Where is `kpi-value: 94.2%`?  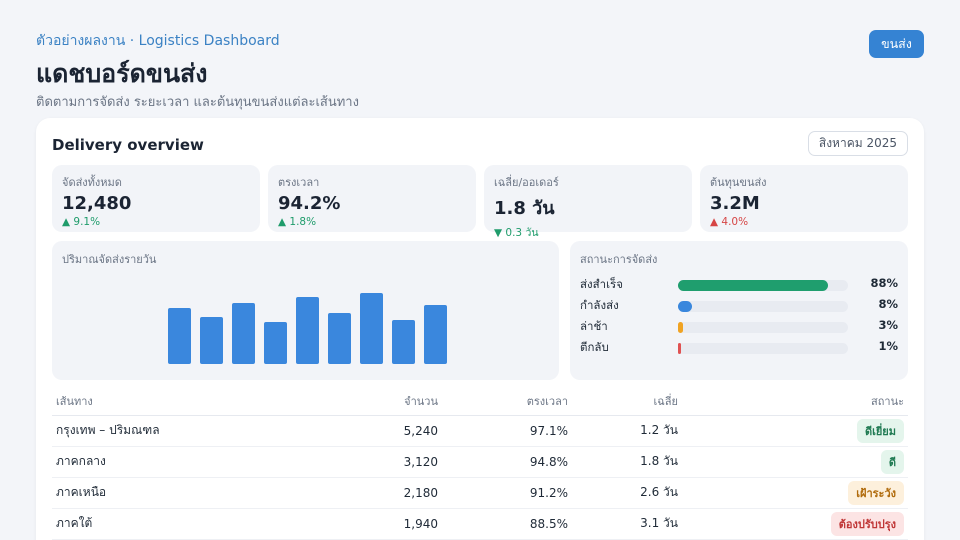 kpi-value: 94.2% is located at coordinates (309, 203).